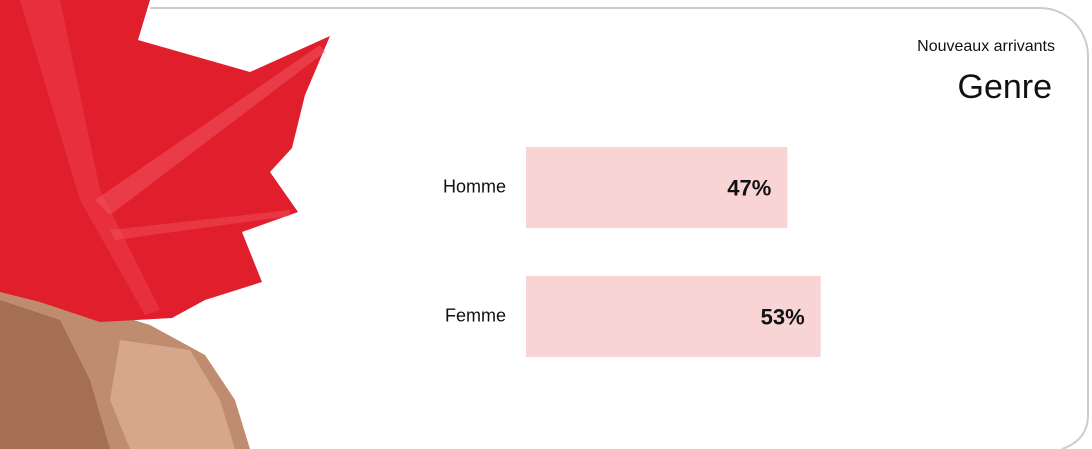  What do you see at coordinates (475, 315) in the screenshot?
I see `category-label: Femme` at bounding box center [475, 315].